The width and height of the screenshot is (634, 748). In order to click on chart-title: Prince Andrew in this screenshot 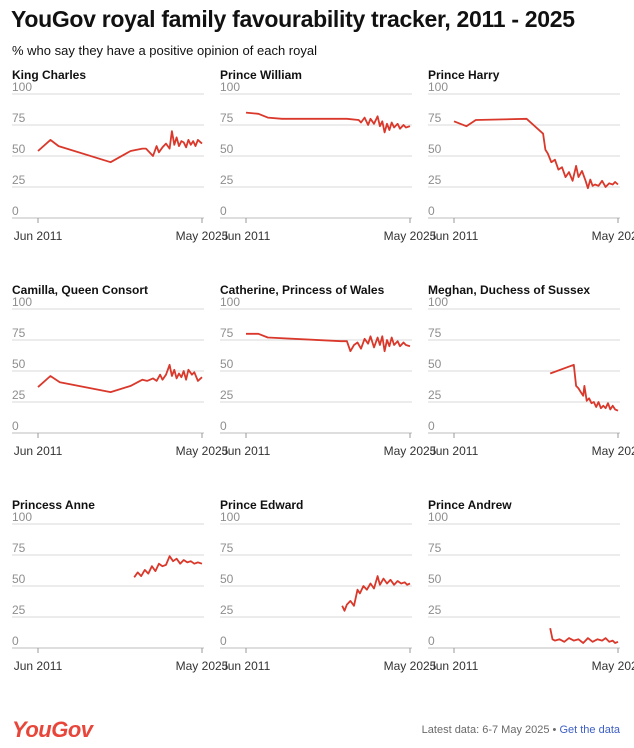, I will do `click(470, 505)`.